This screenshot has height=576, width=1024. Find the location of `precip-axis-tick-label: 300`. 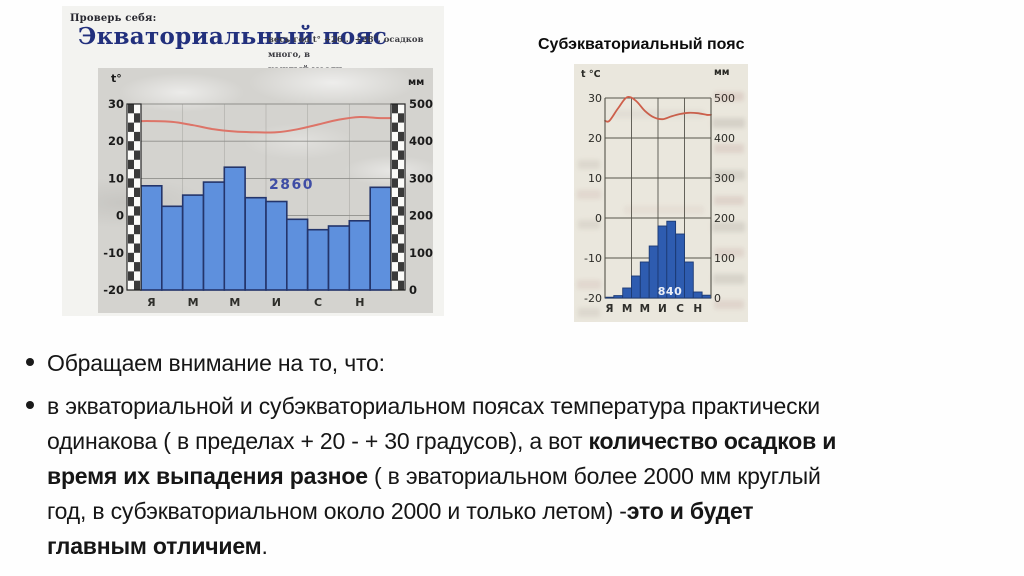

precip-axis-tick-label: 300 is located at coordinates (421, 178).